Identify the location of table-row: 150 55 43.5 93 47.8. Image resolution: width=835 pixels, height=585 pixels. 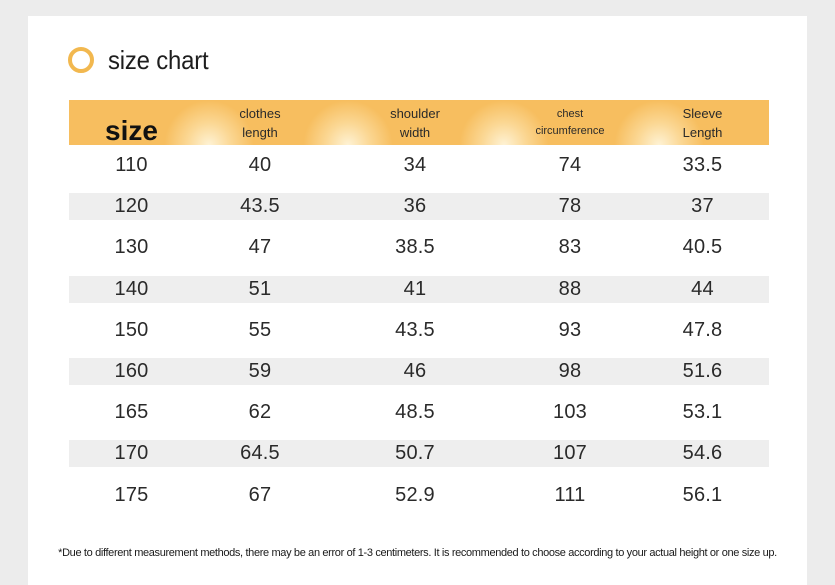
(419, 330).